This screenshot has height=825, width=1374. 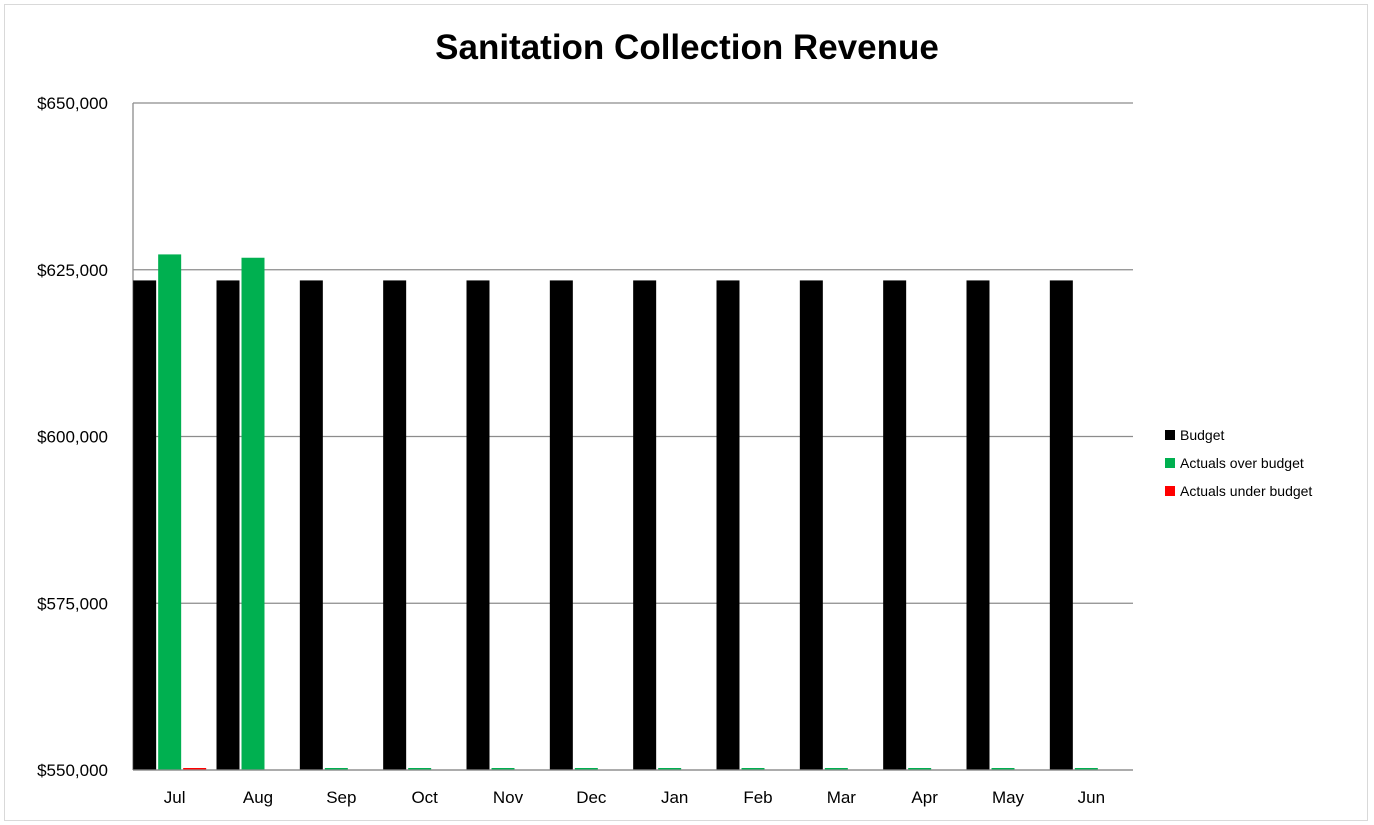 I want to click on x-tick-label: Sep, so click(x=341, y=797).